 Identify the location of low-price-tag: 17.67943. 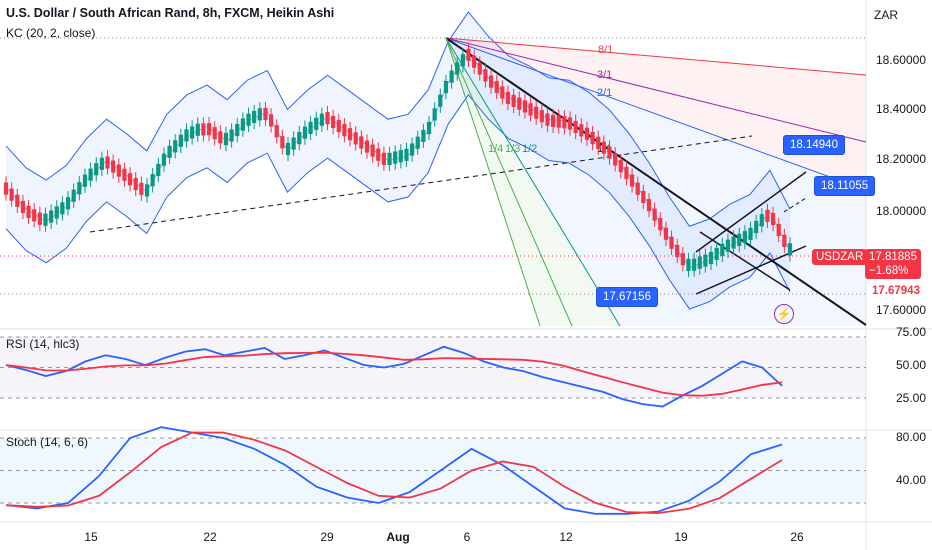
(896, 291).